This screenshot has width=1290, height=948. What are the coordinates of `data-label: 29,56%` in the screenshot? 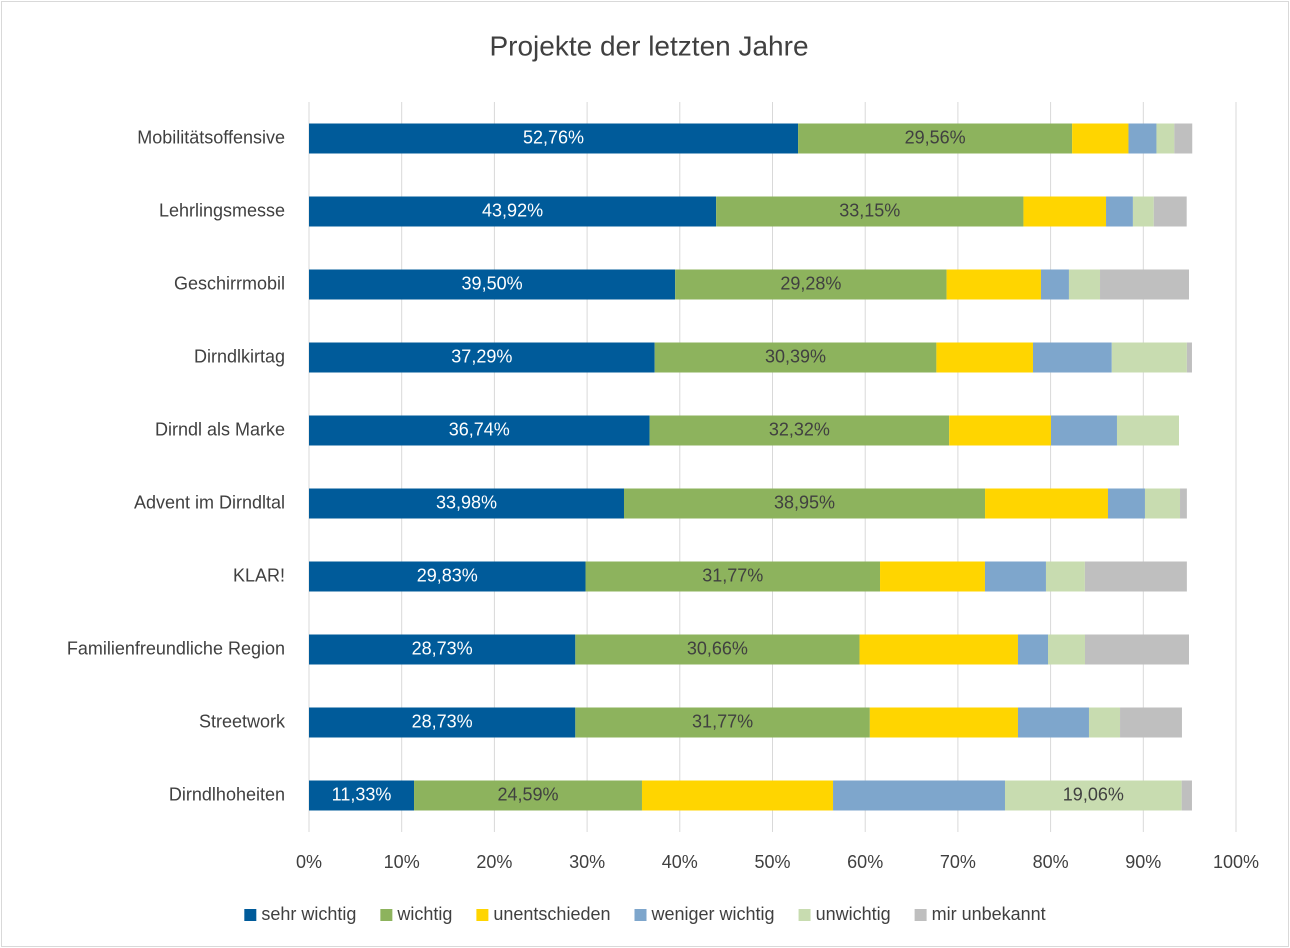 It's located at (935, 137).